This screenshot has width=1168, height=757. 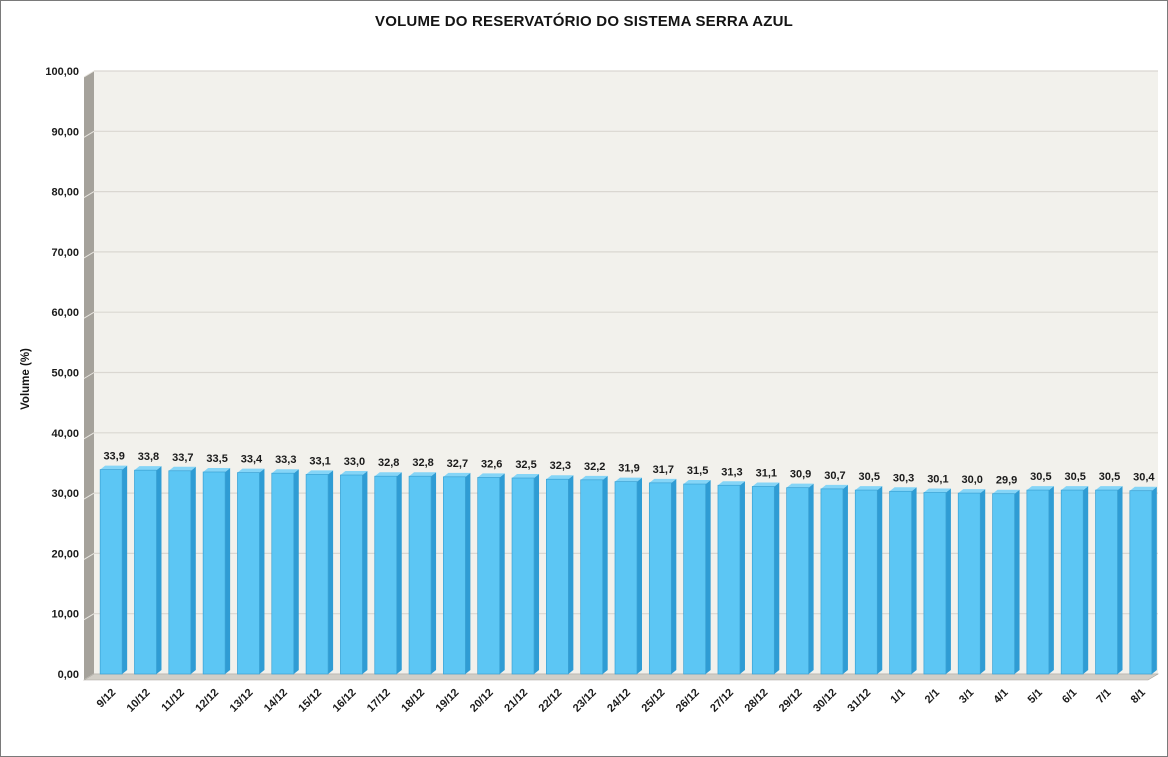 What do you see at coordinates (1074, 477) in the screenshot?
I see `bar-value-label: 30,5` at bounding box center [1074, 477].